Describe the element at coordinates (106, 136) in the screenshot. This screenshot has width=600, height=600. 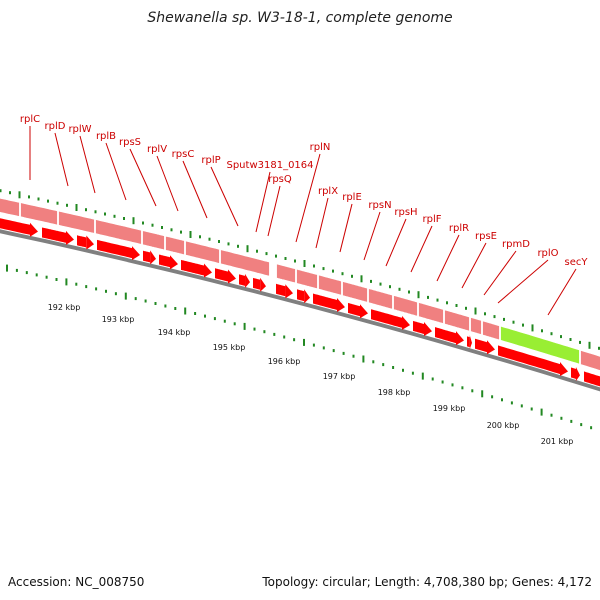
I see `gene-label-rplB: rplB` at that location.